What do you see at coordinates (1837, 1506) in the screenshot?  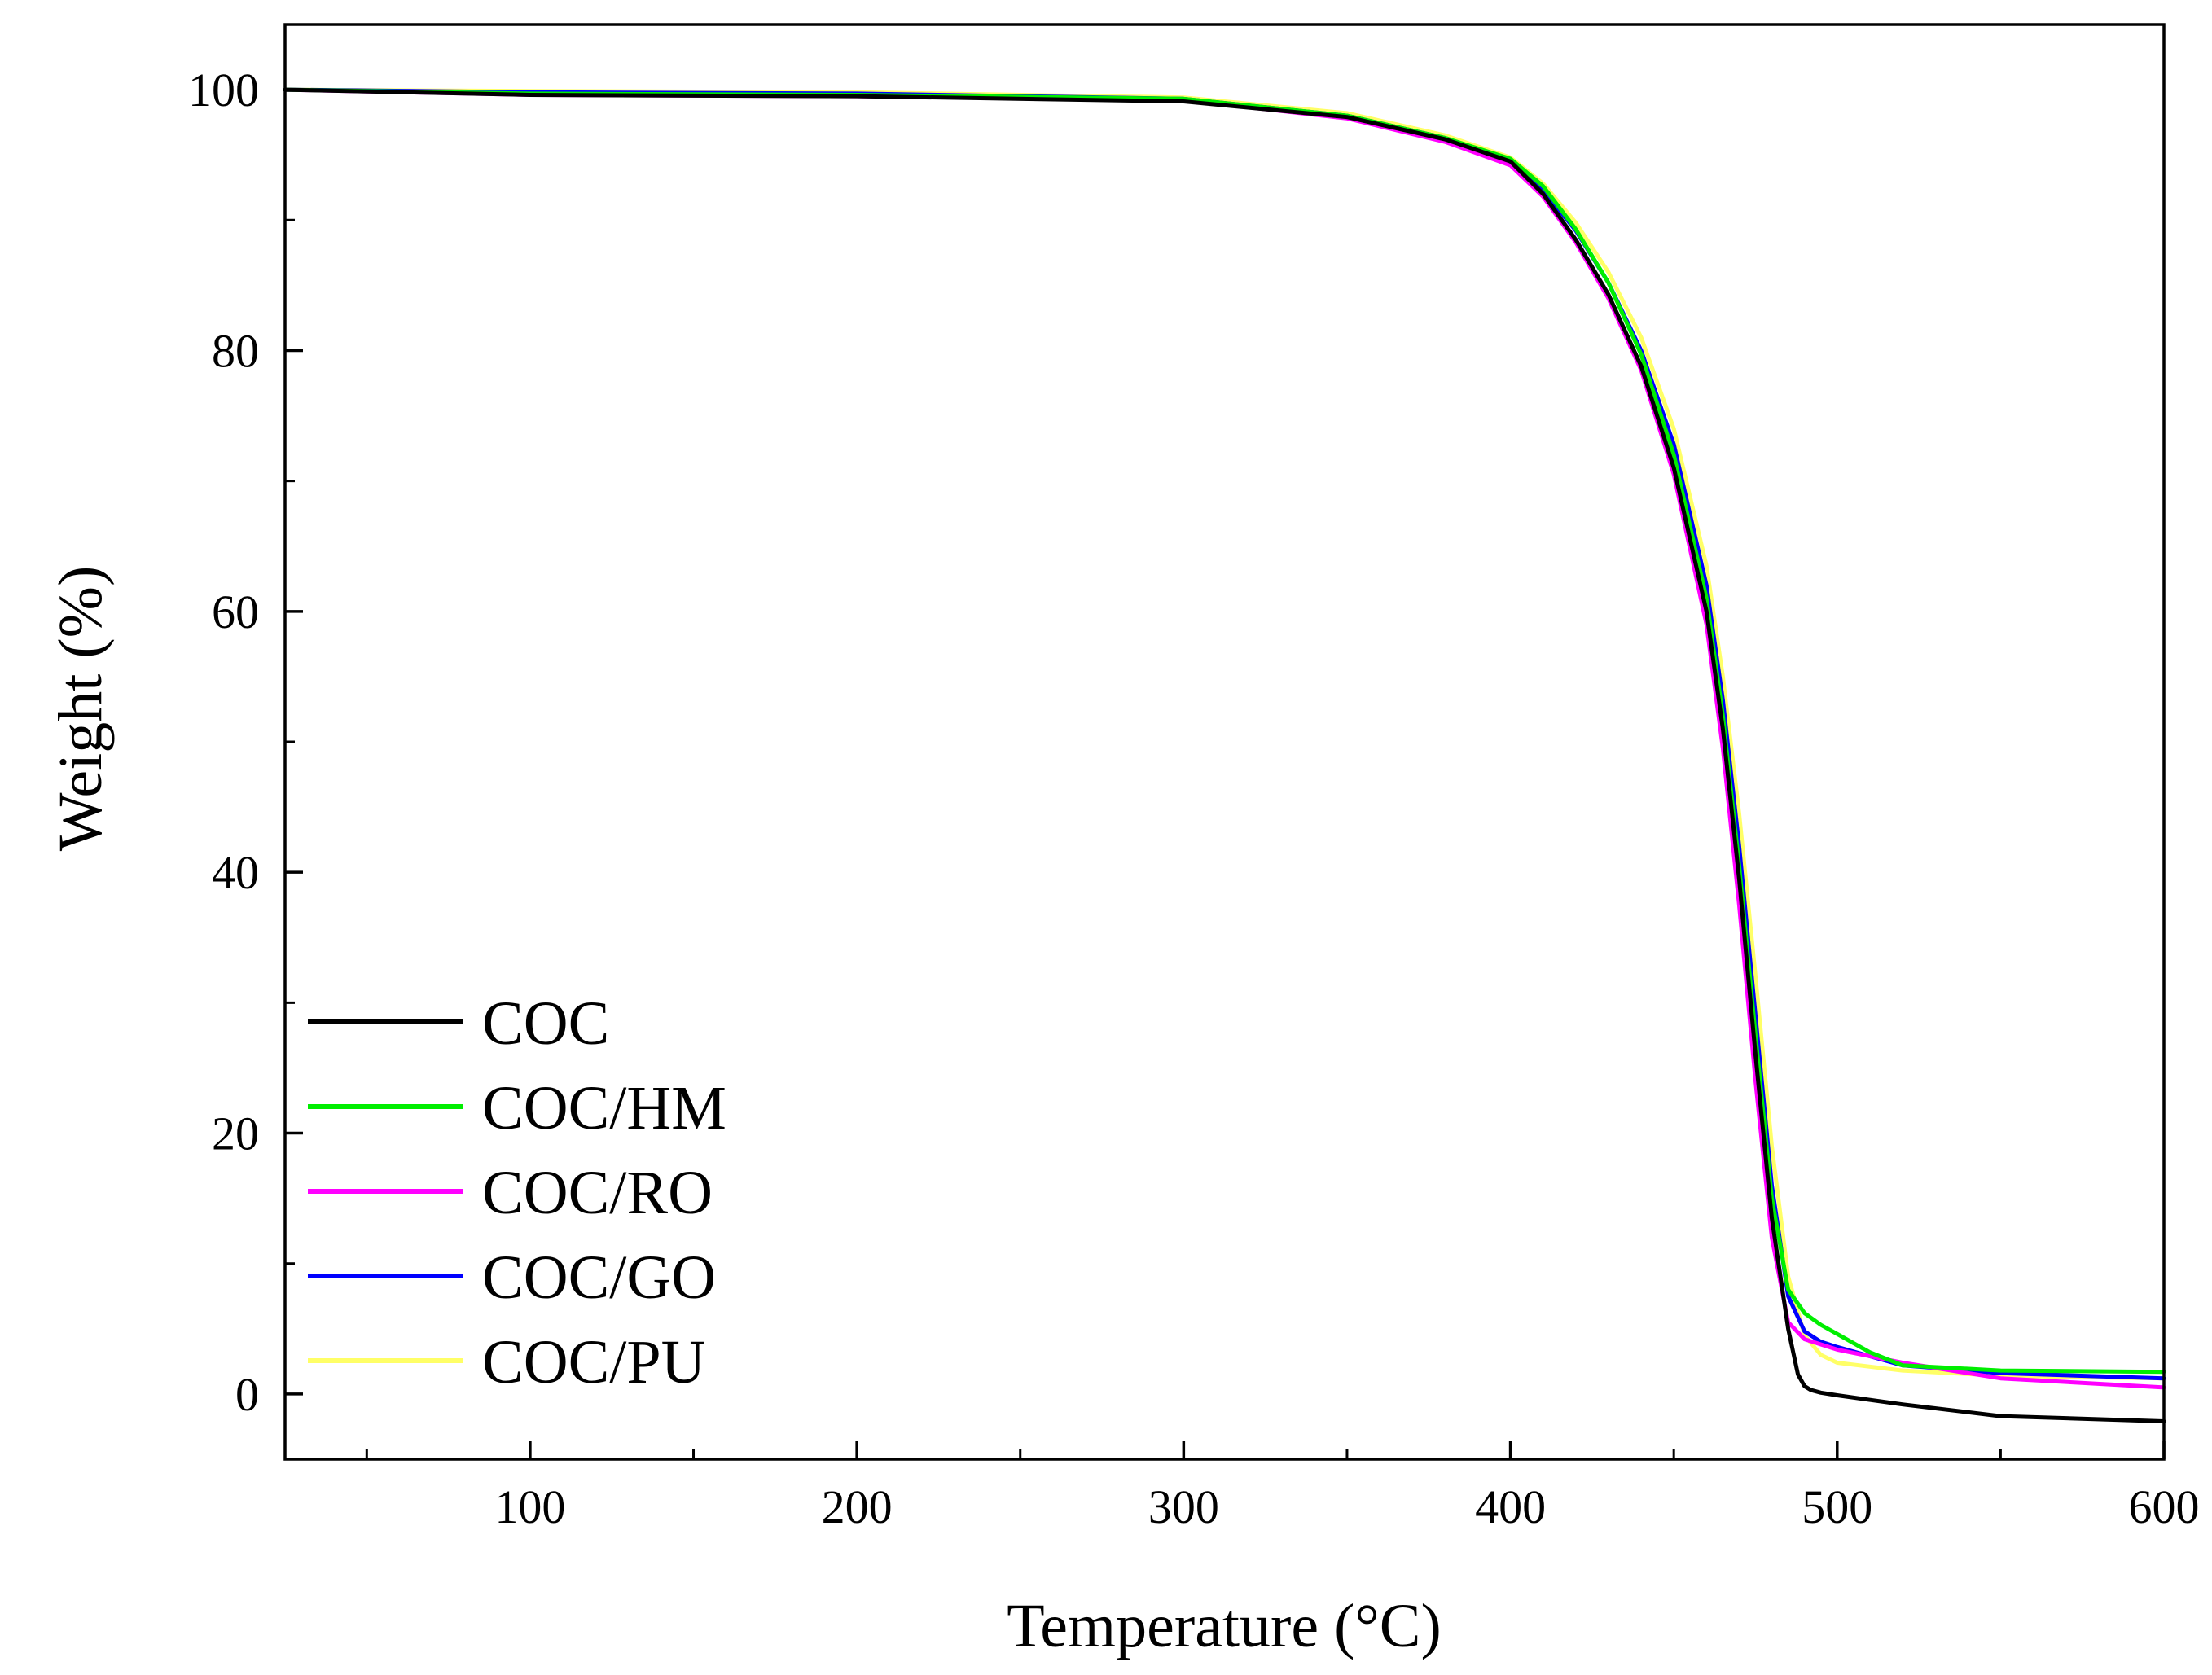 I see `x-tick-label: 500` at bounding box center [1837, 1506].